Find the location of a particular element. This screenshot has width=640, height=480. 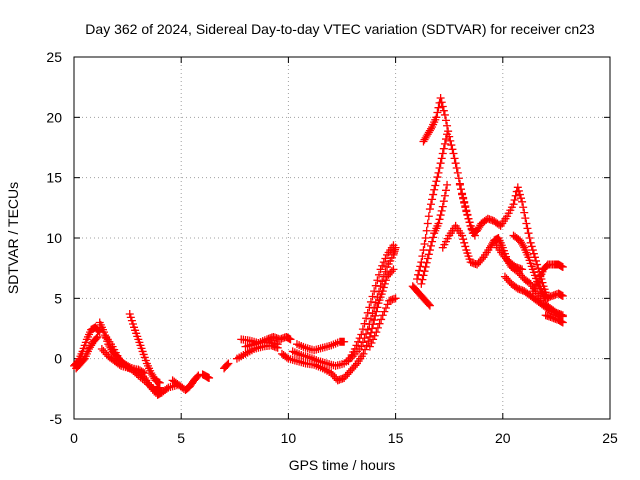

x-axis-label: GPS time / hours is located at coordinates (342, 465).